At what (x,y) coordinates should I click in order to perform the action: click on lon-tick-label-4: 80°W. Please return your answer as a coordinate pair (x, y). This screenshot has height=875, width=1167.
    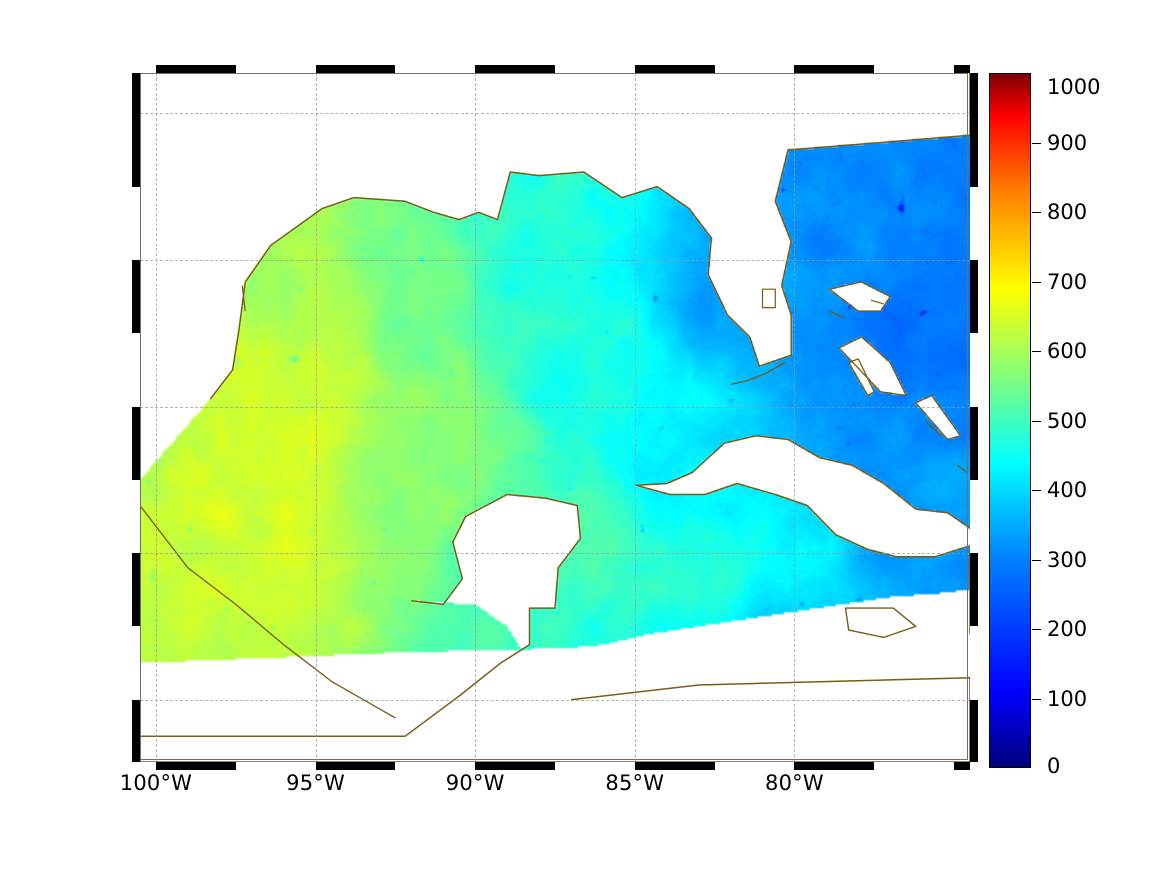
    Looking at the image, I should click on (794, 783).